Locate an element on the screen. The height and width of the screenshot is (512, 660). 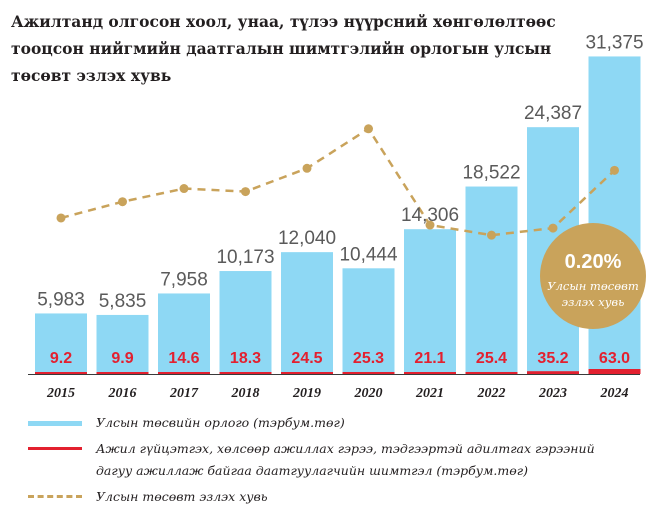
data-label-revenue-2017: 7,958 is located at coordinates (184, 279).